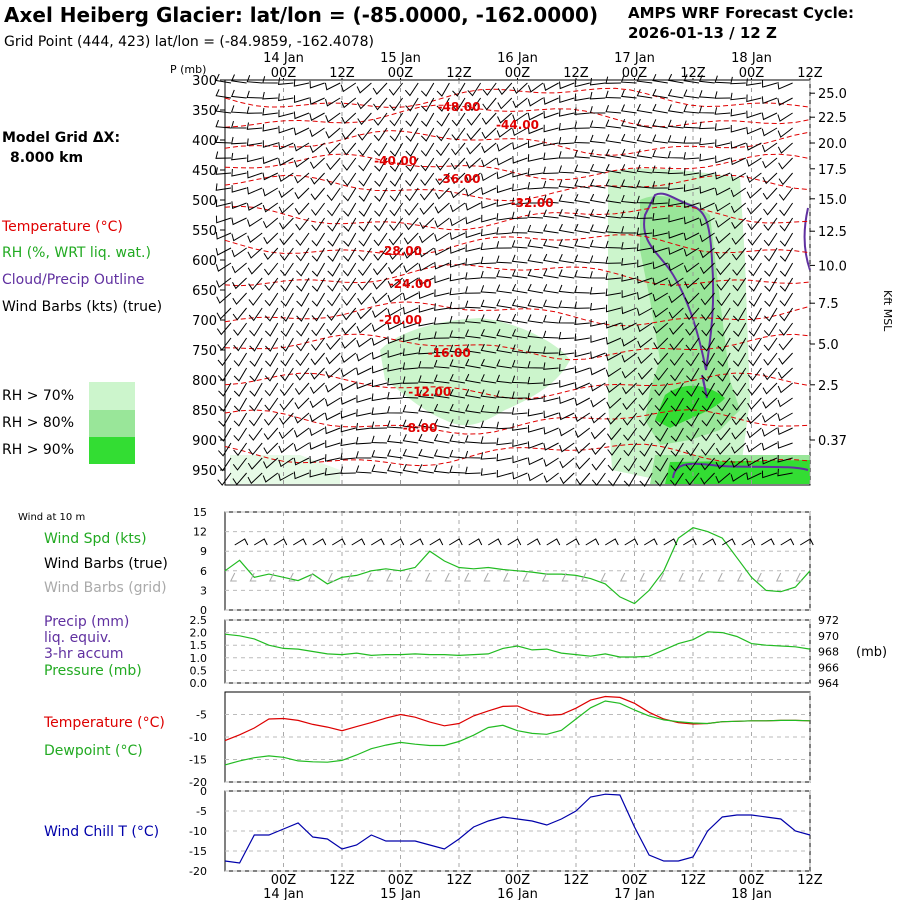 This screenshot has height=904, width=900. I want to click on p4-ytick-0: 0, so click(203, 791).